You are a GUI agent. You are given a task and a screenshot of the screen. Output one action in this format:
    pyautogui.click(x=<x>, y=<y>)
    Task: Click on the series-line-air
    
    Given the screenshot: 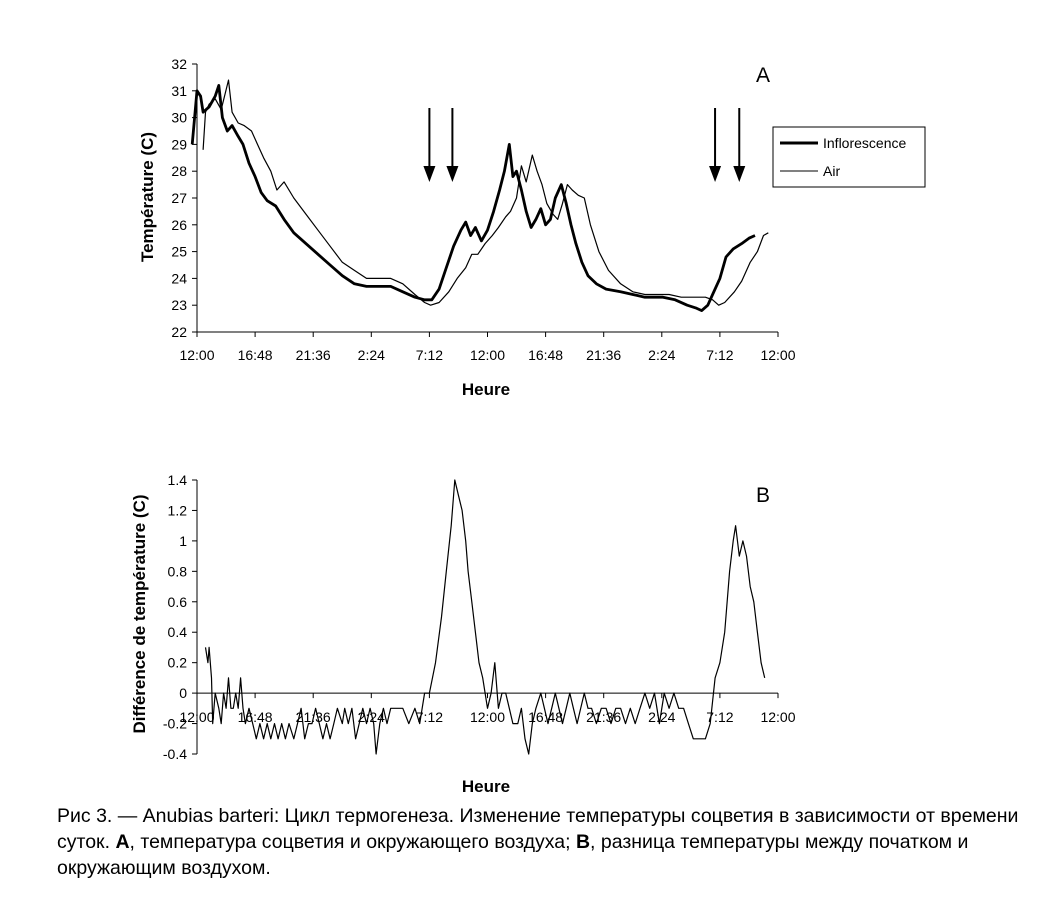 What is the action you would take?
    pyautogui.click(x=485, y=192)
    